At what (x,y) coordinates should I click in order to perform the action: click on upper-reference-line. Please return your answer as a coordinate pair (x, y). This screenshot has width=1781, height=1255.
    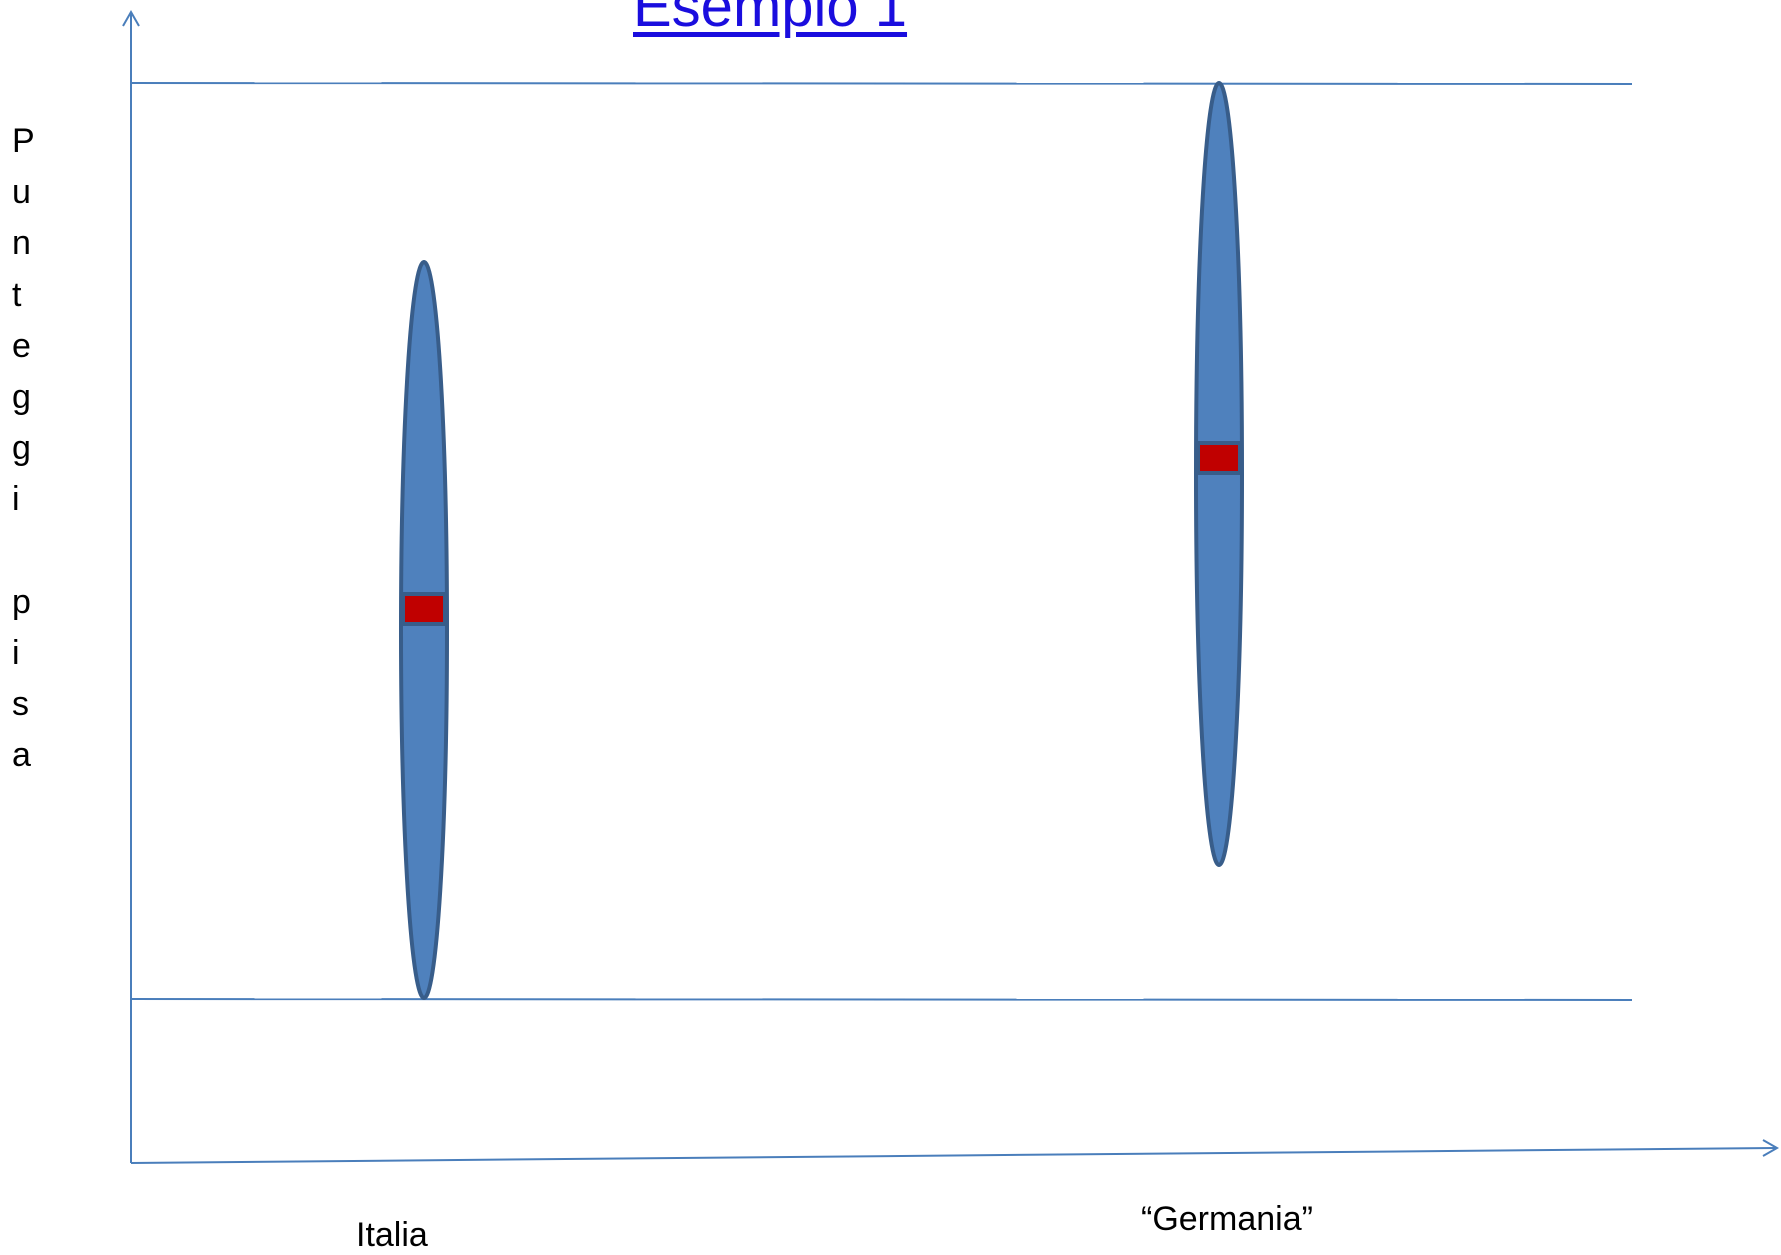
    Looking at the image, I should click on (881, 83).